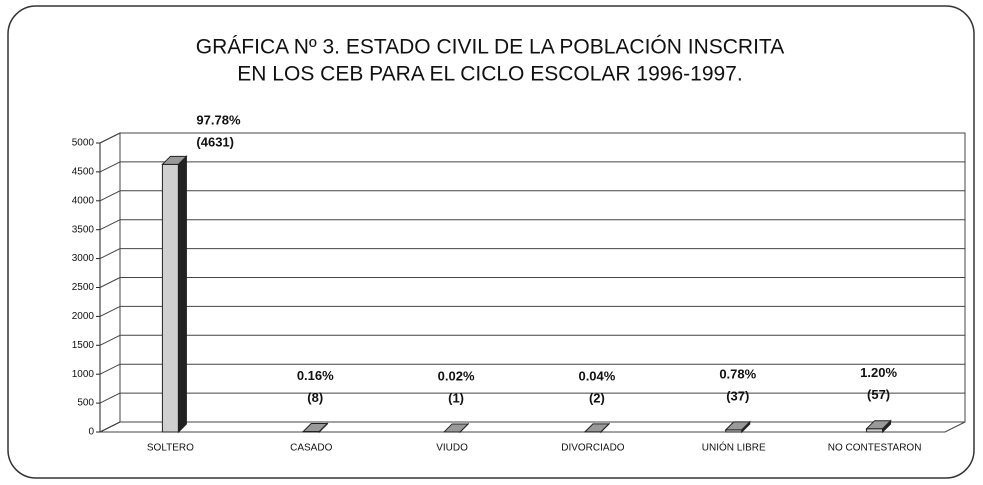 The width and height of the screenshot is (983, 485). What do you see at coordinates (83, 143) in the screenshot?
I see `y-tick-label: 5000` at bounding box center [83, 143].